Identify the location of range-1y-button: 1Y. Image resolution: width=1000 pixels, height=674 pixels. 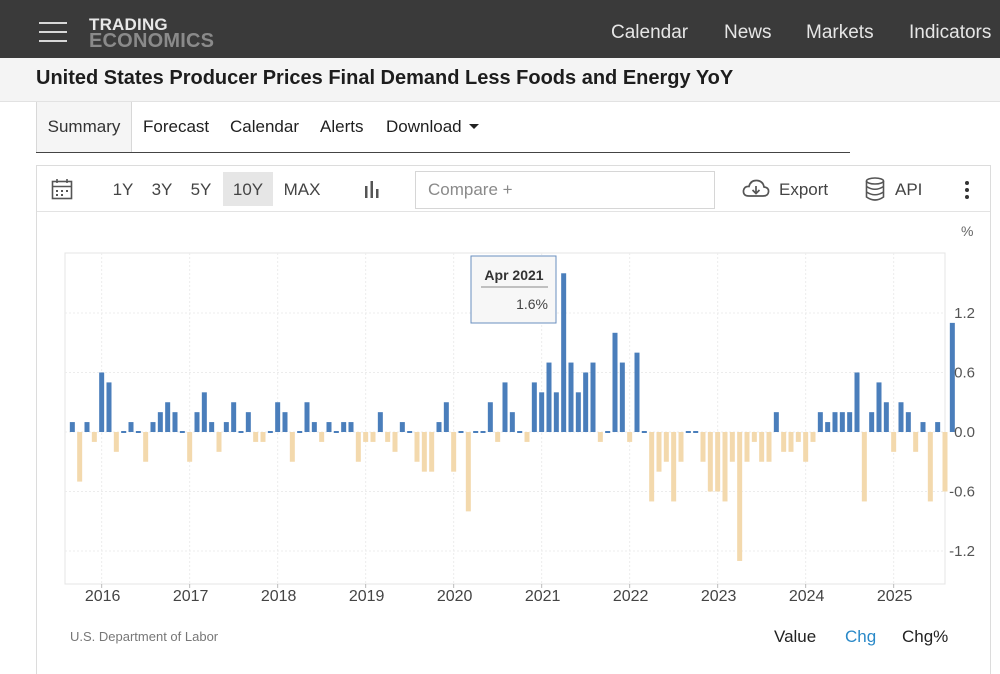
(123, 189).